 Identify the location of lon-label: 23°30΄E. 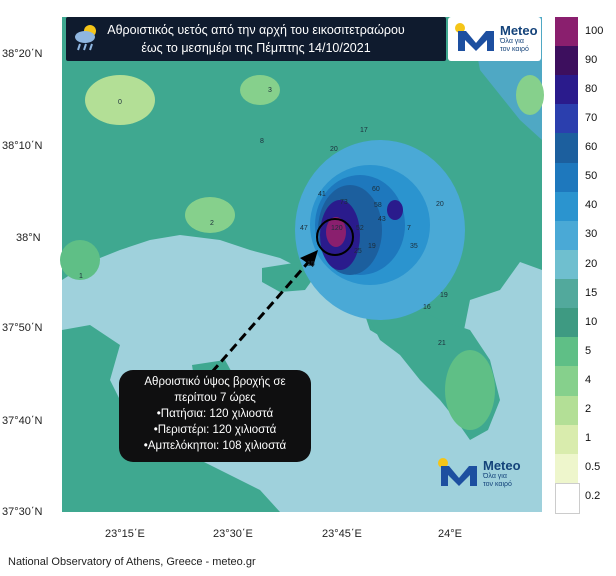
(233, 534).